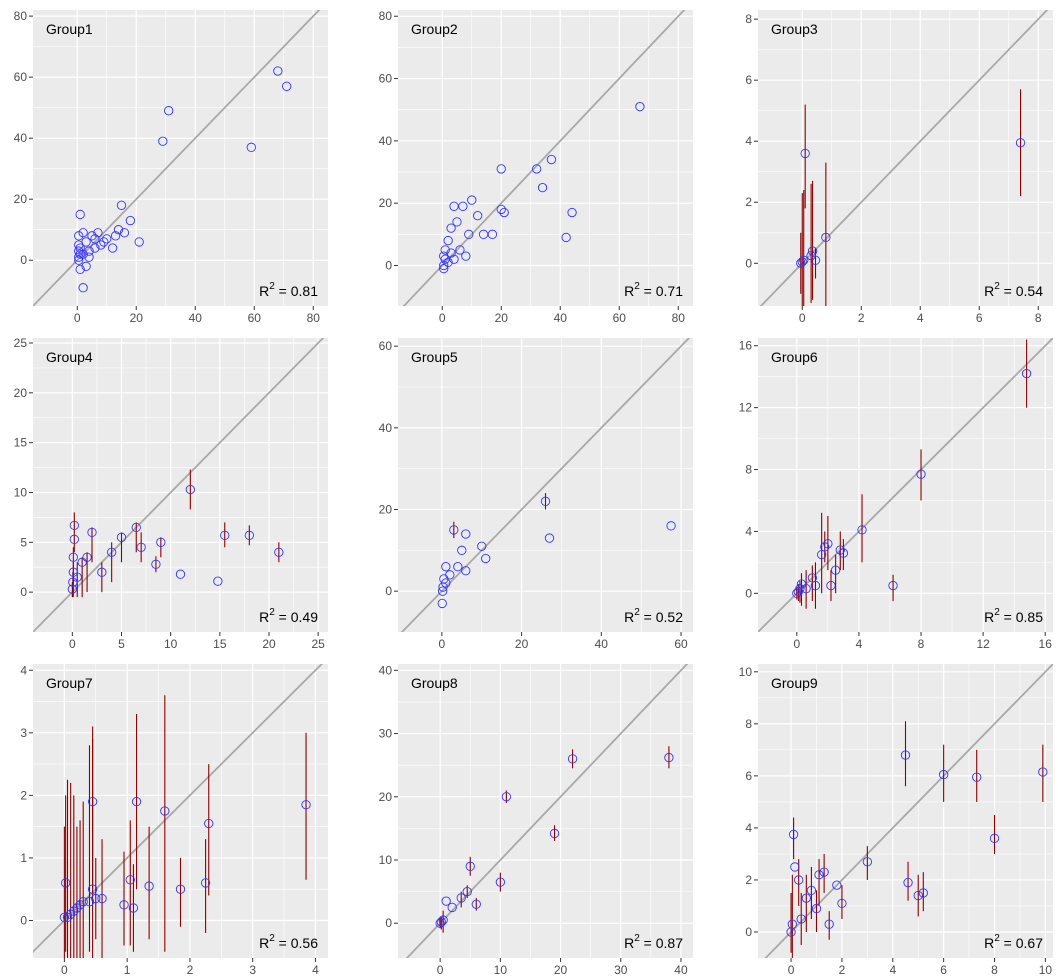 The image size is (1058, 978). What do you see at coordinates (288, 942) in the screenshot?
I see `r-squared-label: R2 = 0.56` at bounding box center [288, 942].